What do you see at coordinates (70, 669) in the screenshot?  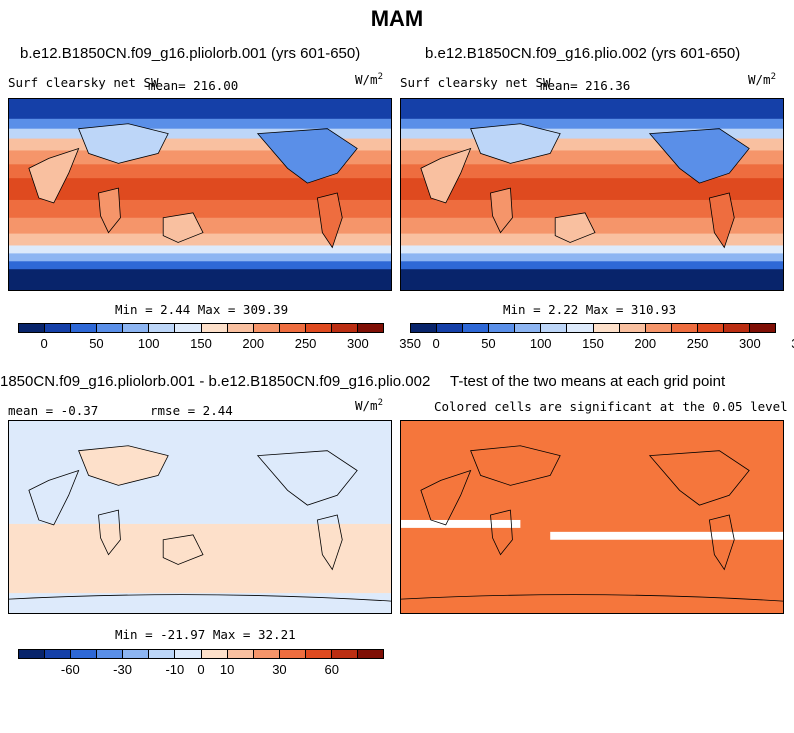 I see `panel3-colorbar-tick-label: -60` at bounding box center [70, 669].